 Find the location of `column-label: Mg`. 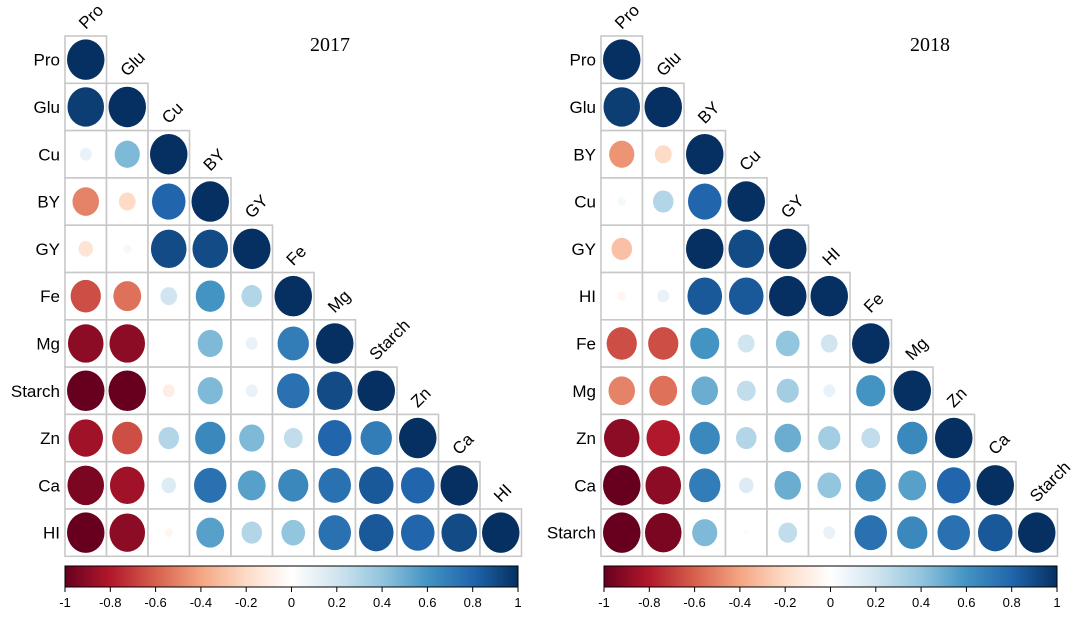

column-label: Mg is located at coordinates (917, 349).